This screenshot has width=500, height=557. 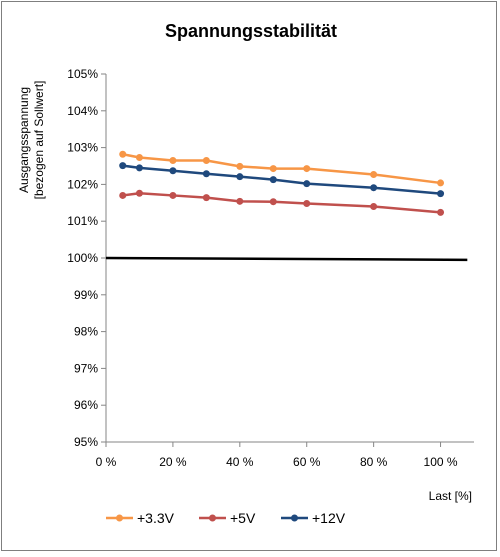 What do you see at coordinates (24, 140) in the screenshot?
I see `y-axis-label-line1: Ausgangsspannung` at bounding box center [24, 140].